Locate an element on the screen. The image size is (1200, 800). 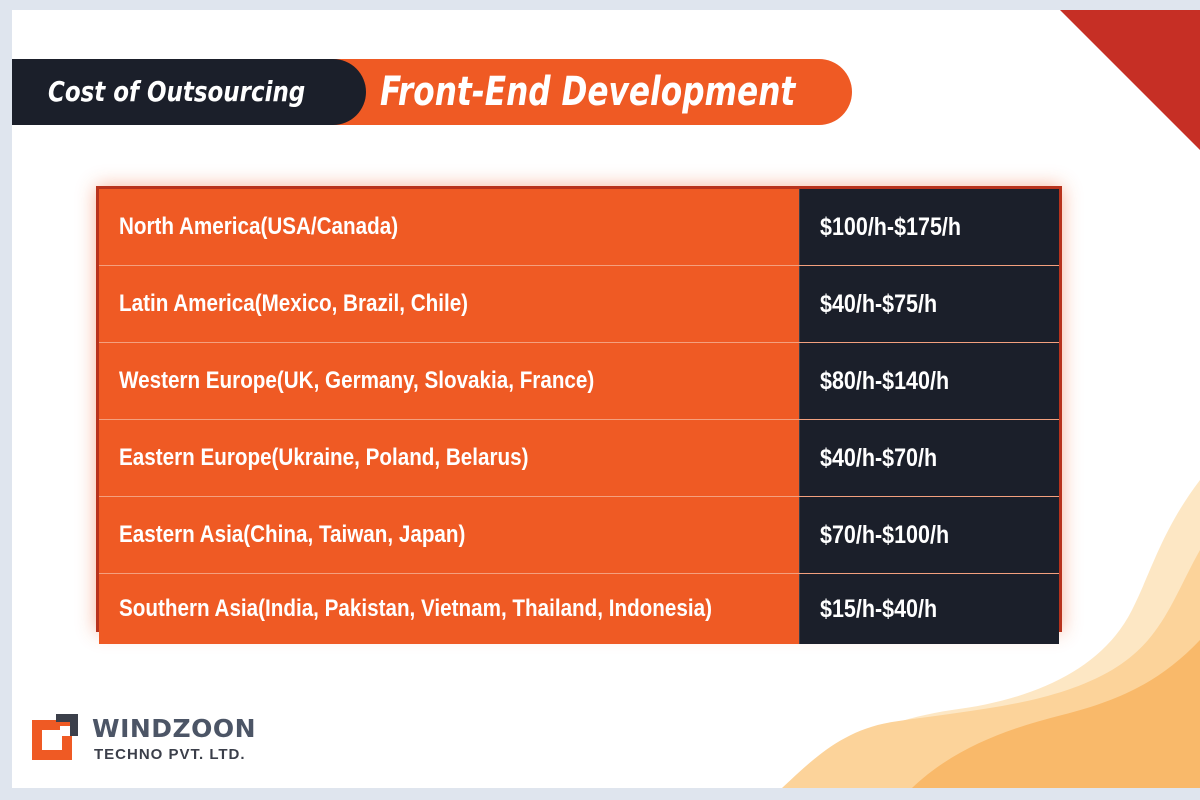
region-cell: North America(USA/Canada) is located at coordinates (449, 227).